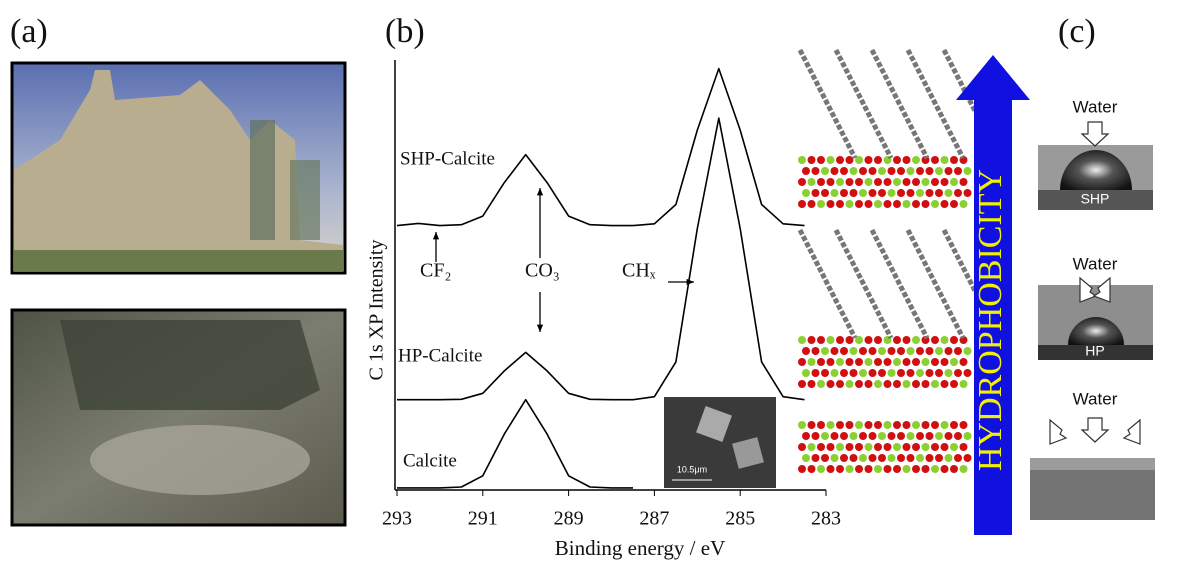 This screenshot has width=1179, height=564. I want to click on series-label: SHP-Calcite, so click(447, 158).